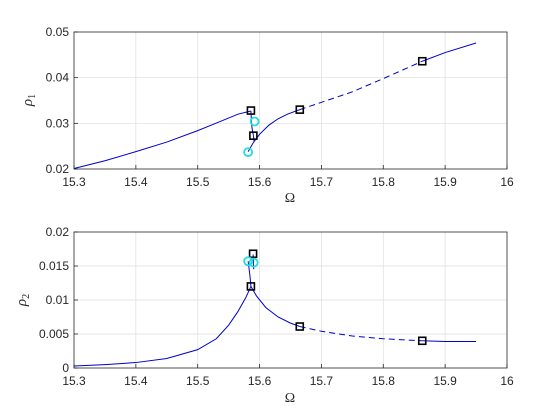 The height and width of the screenshot is (420, 560). I want to click on top-x-tick-label: 15.8, so click(384, 182).